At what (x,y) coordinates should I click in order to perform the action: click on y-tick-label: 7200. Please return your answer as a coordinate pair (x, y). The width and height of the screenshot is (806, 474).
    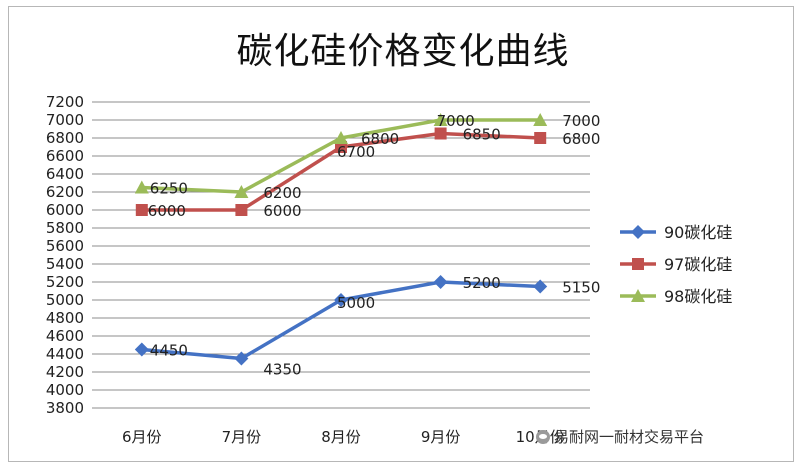
    Looking at the image, I should click on (65, 102).